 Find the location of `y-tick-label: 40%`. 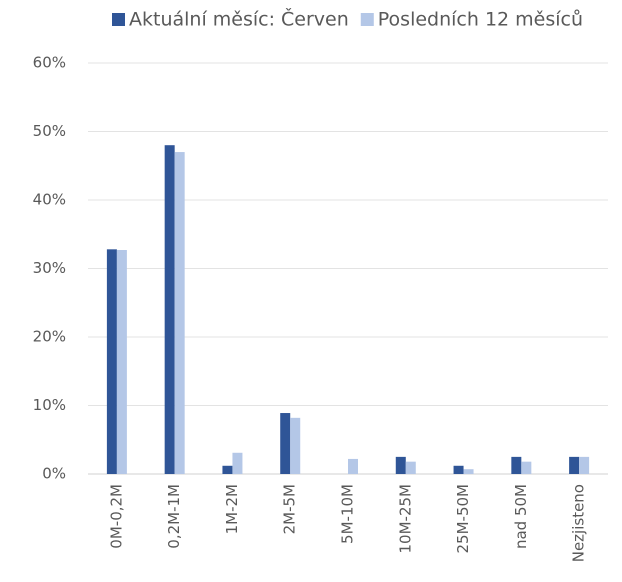

y-tick-label: 40% is located at coordinates (49, 200).